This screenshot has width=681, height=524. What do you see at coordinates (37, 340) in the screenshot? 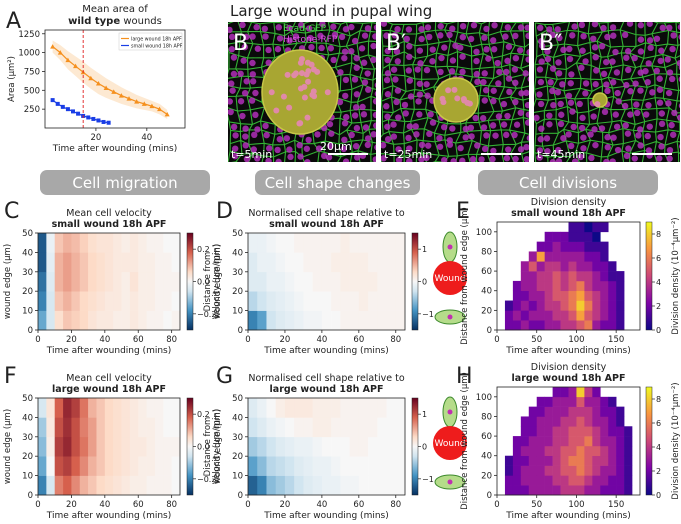
I see `x-tick-label: 0` at bounding box center [37, 340].